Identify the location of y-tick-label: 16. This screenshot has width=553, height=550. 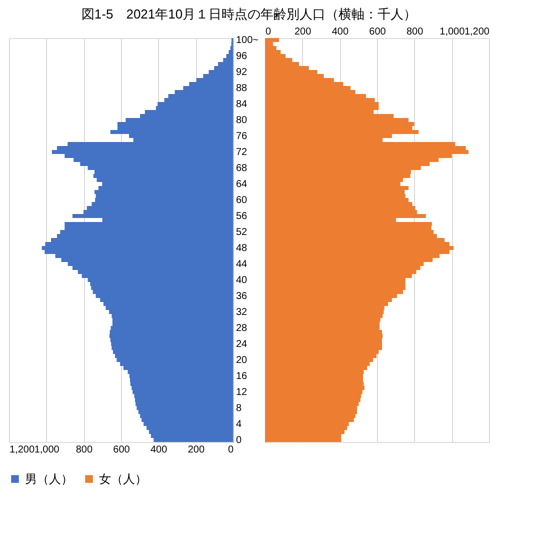
(242, 376).